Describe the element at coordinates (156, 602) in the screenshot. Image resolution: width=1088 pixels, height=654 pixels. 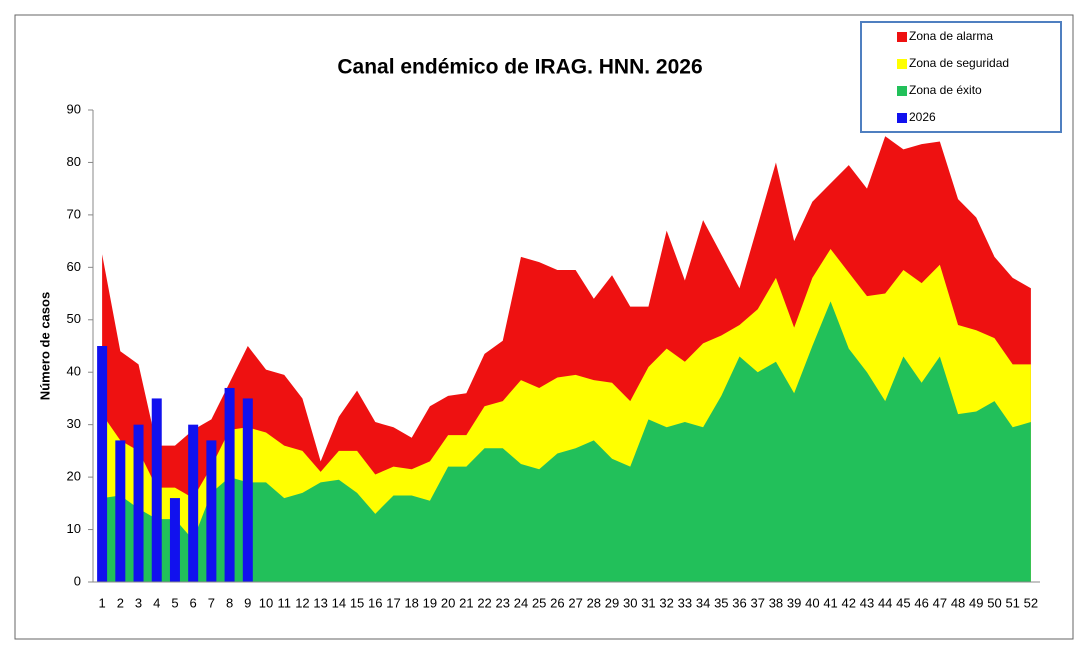
I see `x-tick-label: 4` at that location.